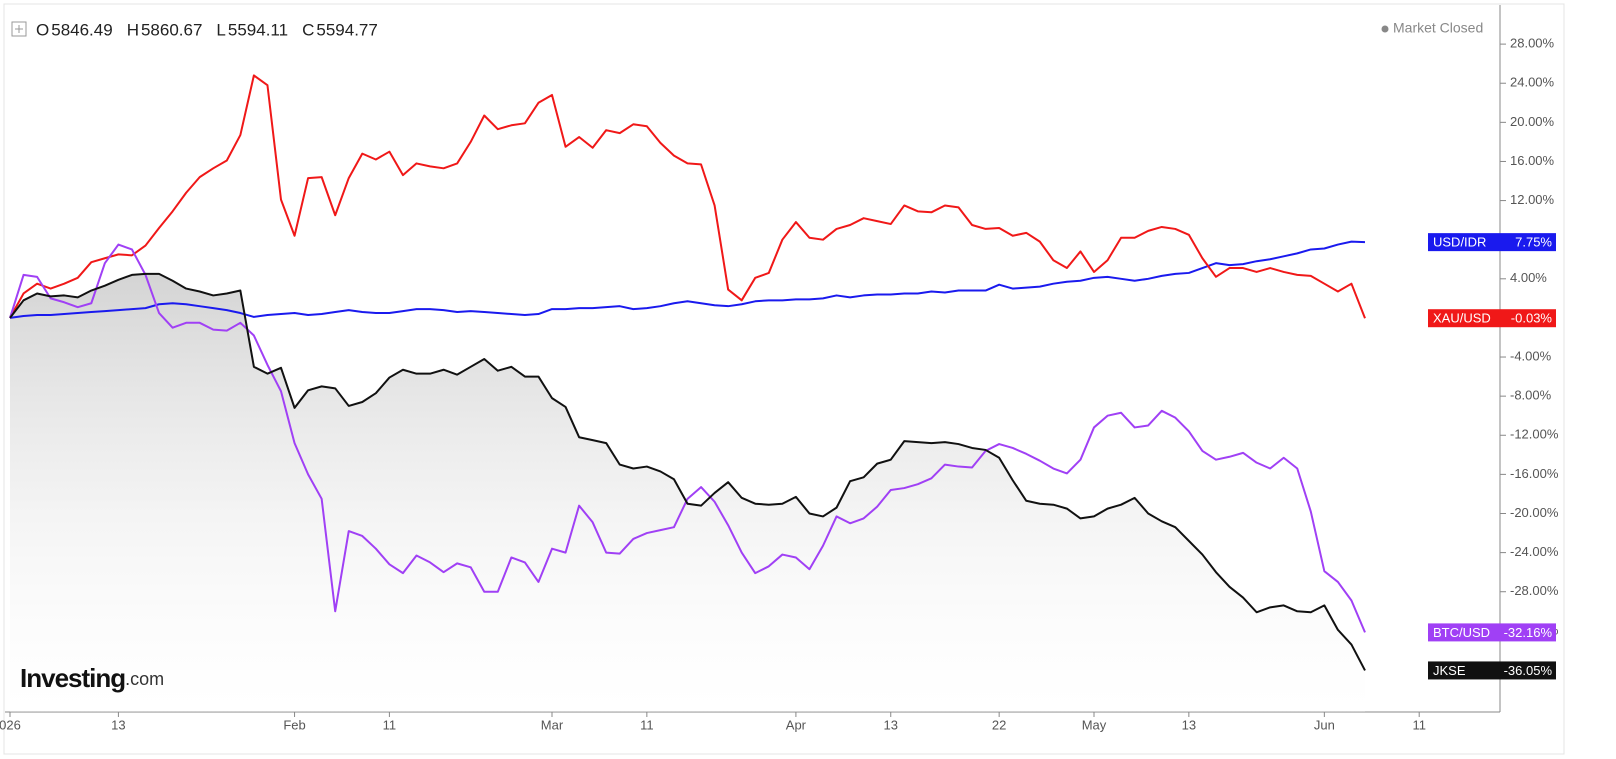 The width and height of the screenshot is (1616, 759). What do you see at coordinates (1528, 632) in the screenshot?
I see `series-value-label: -32.16%` at bounding box center [1528, 632].